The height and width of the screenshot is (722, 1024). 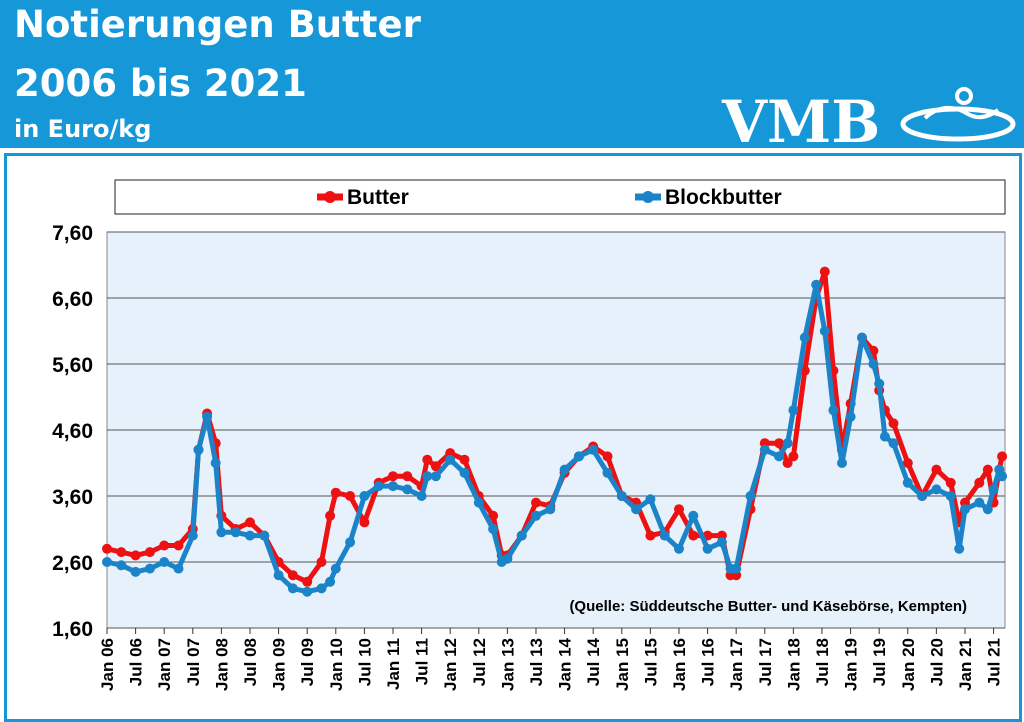 I want to click on logo-swoosh-icon, so click(x=958, y=124).